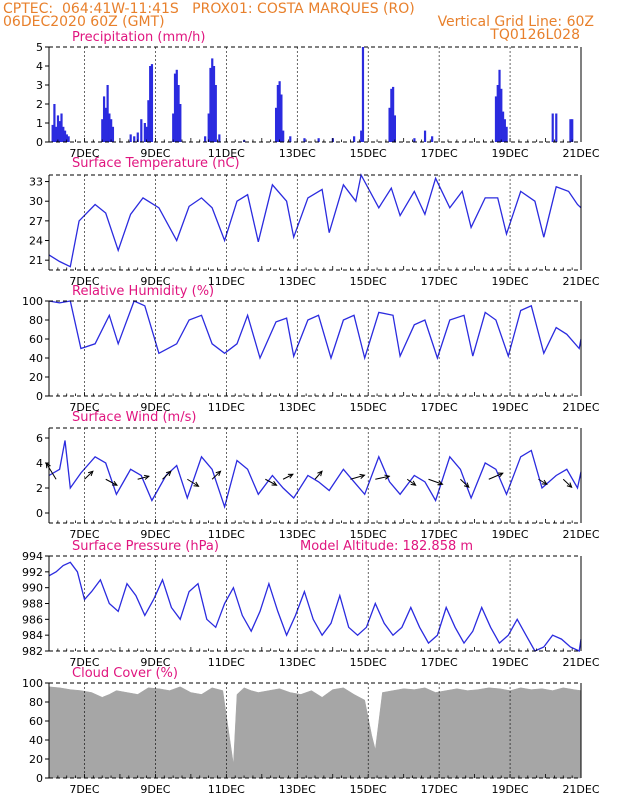 The width and height of the screenshot is (618, 800). I want to click on y-tick-label: 80, so click(36, 702).